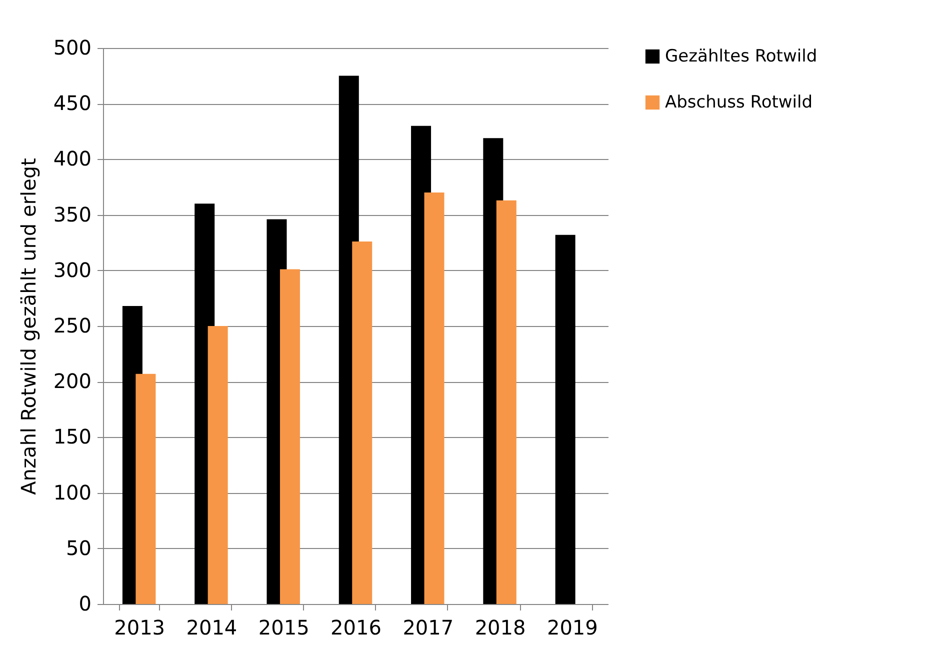 This screenshot has width=928, height=657. What do you see at coordinates (72, 48) in the screenshot?
I see `y-tick-label: 500` at bounding box center [72, 48].